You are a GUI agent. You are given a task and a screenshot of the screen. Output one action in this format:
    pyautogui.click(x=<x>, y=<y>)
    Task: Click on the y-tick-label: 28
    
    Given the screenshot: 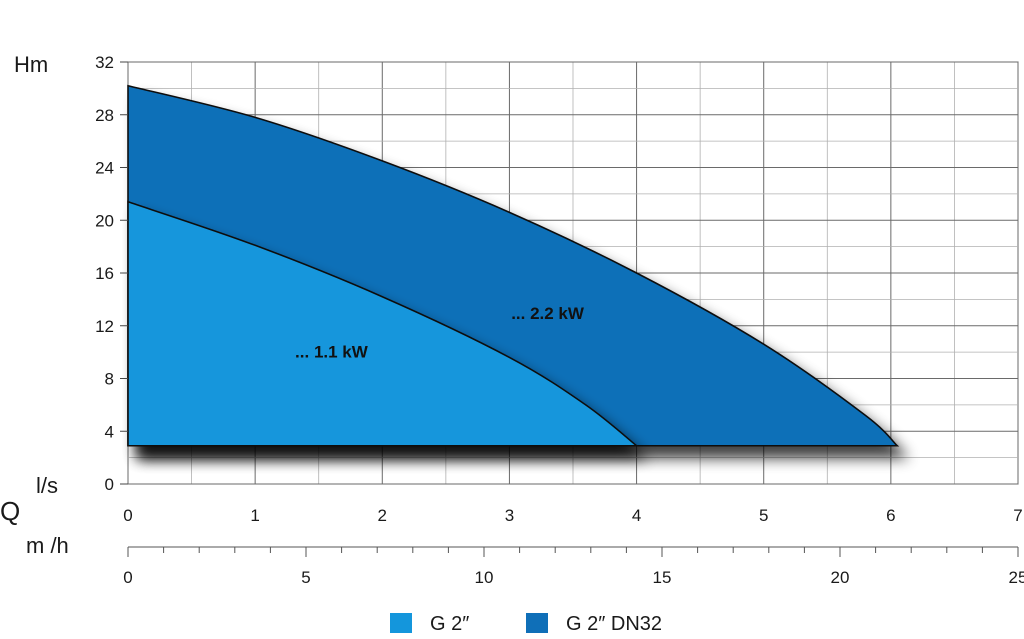 What is the action you would take?
    pyautogui.click(x=104, y=115)
    